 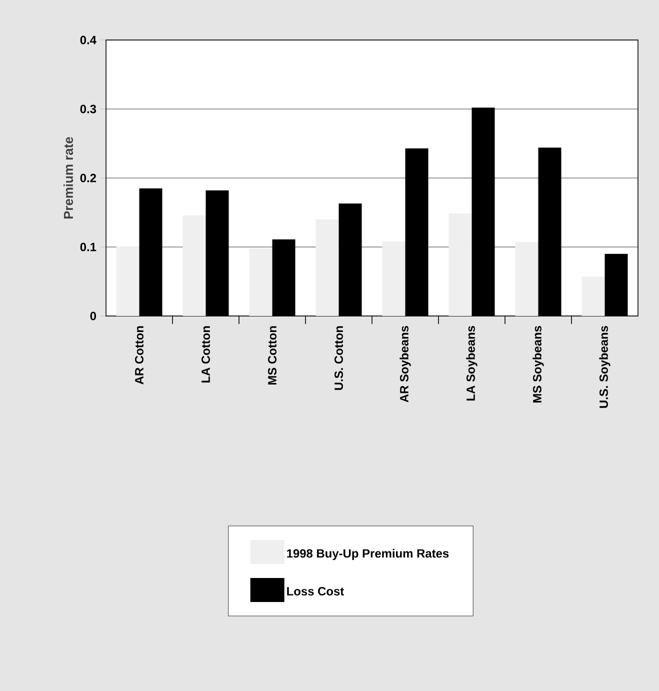 What do you see at coordinates (272, 355) in the screenshot?
I see `x-tick-label: MS Cotton` at bounding box center [272, 355].